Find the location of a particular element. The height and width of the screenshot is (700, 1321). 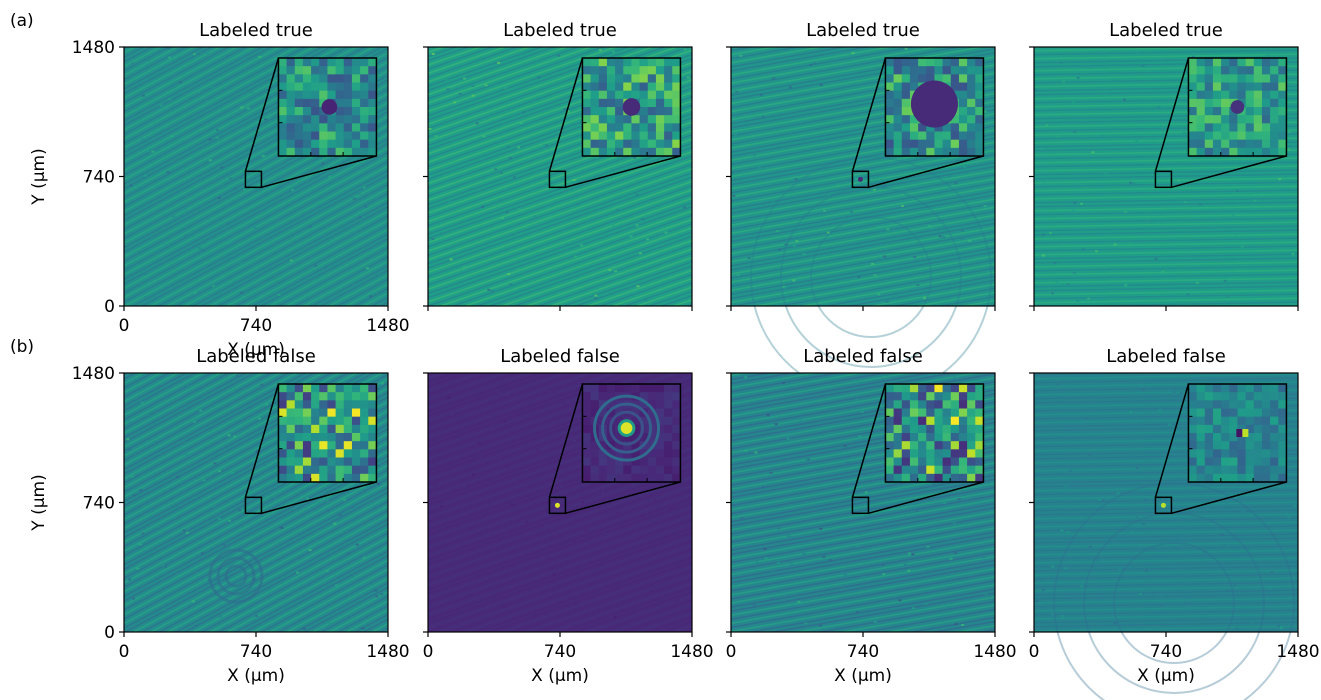

panel-3: Labeled true is located at coordinates (861, 209).